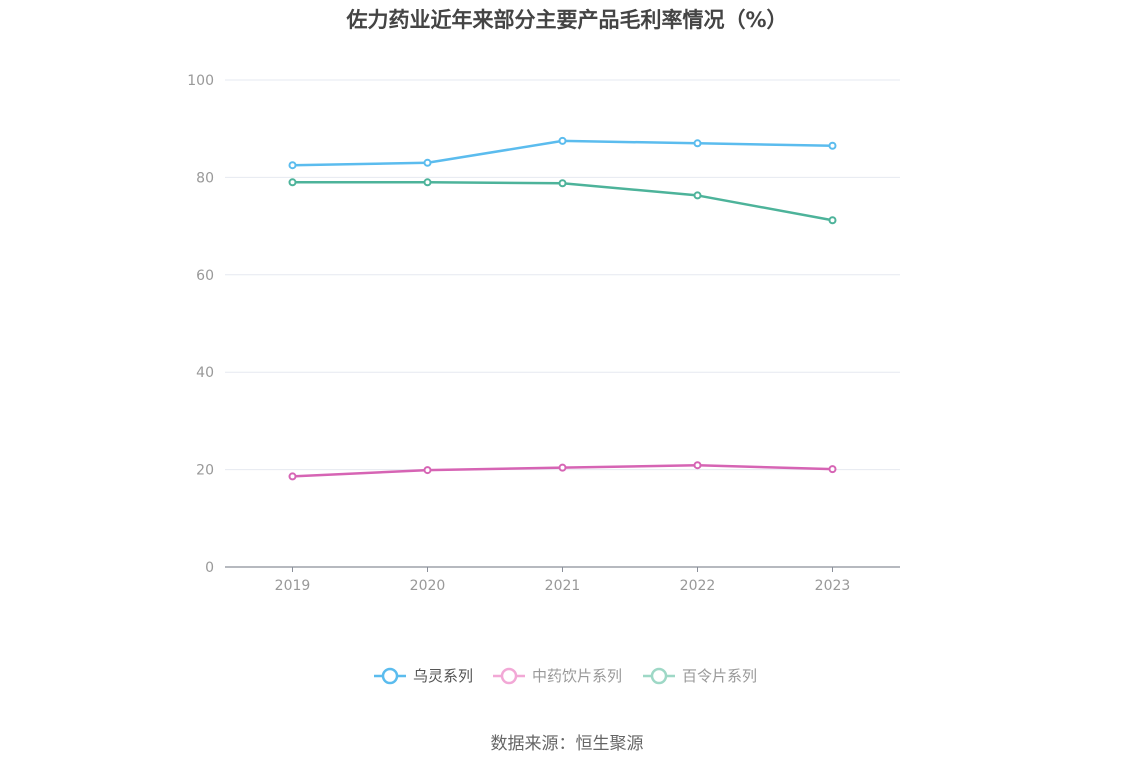 This screenshot has height=766, width=1134. What do you see at coordinates (698, 586) in the screenshot?
I see `x-tick-label: 2022` at bounding box center [698, 586].